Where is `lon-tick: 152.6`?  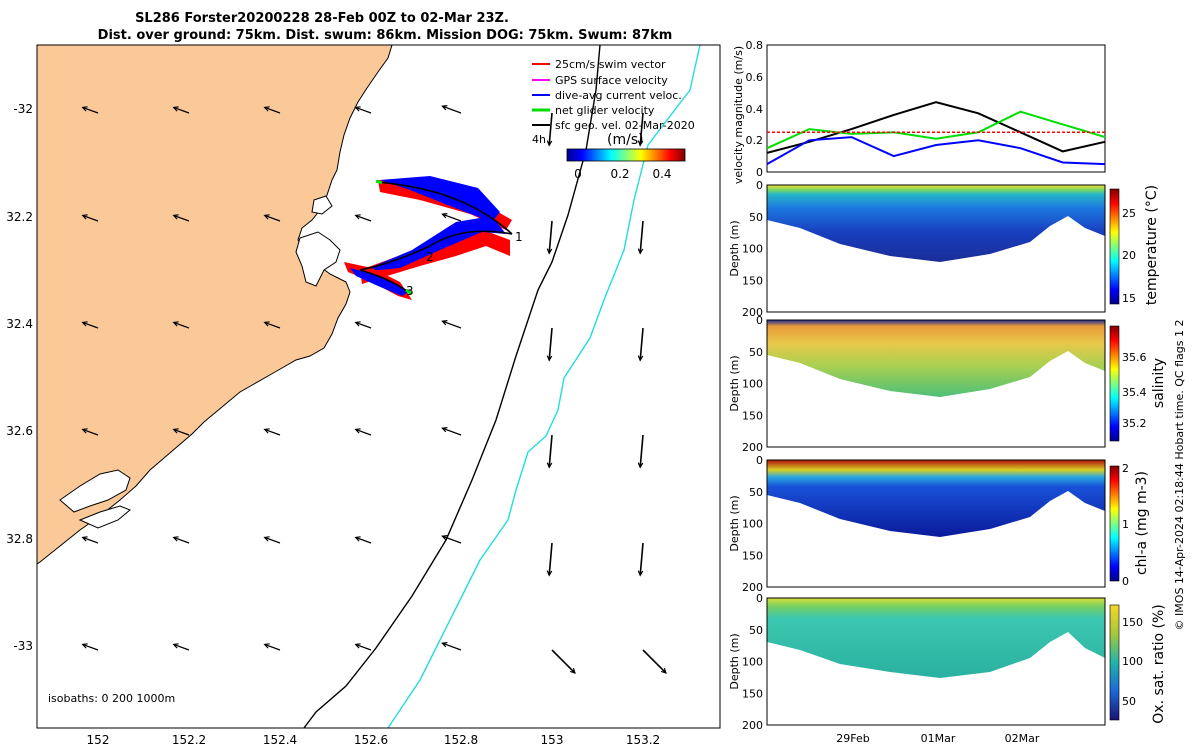 lon-tick: 152.6 is located at coordinates (371, 740).